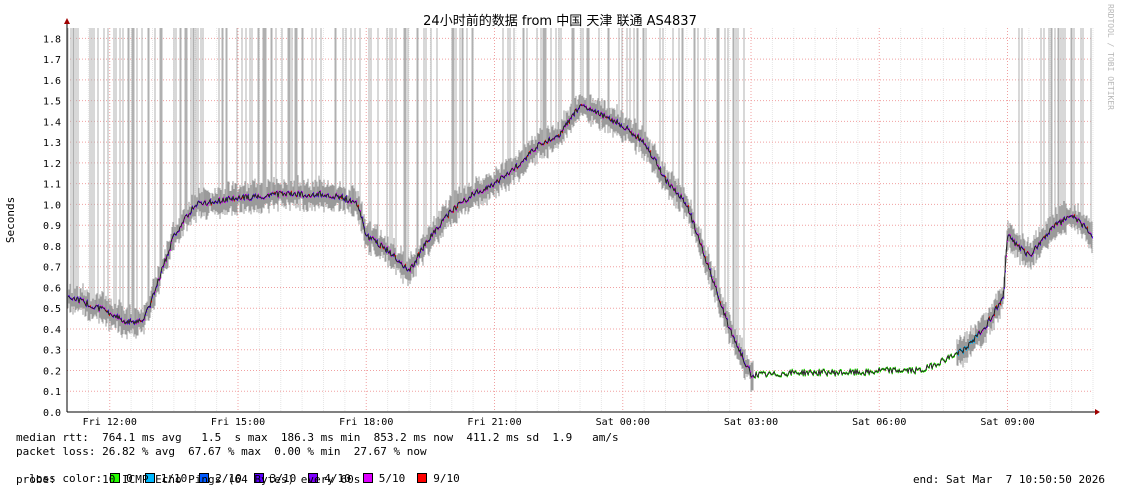 The image size is (1121, 494). Describe the element at coordinates (560, 21) in the screenshot. I see `chart-title: 24小时前的数据 from 中国 天津 联通 AS4837` at that location.